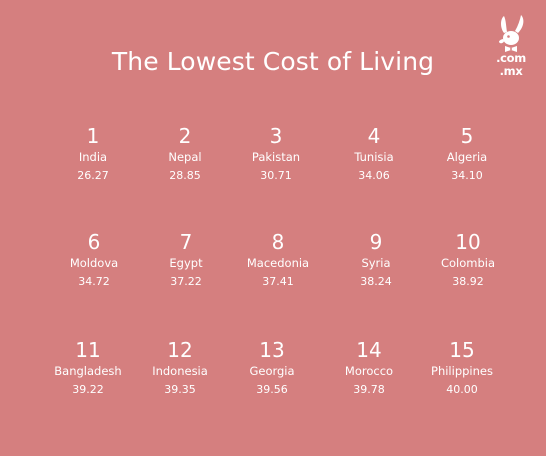 This screenshot has width=546, height=456. I want to click on country-name: Tunisia, so click(374, 157).